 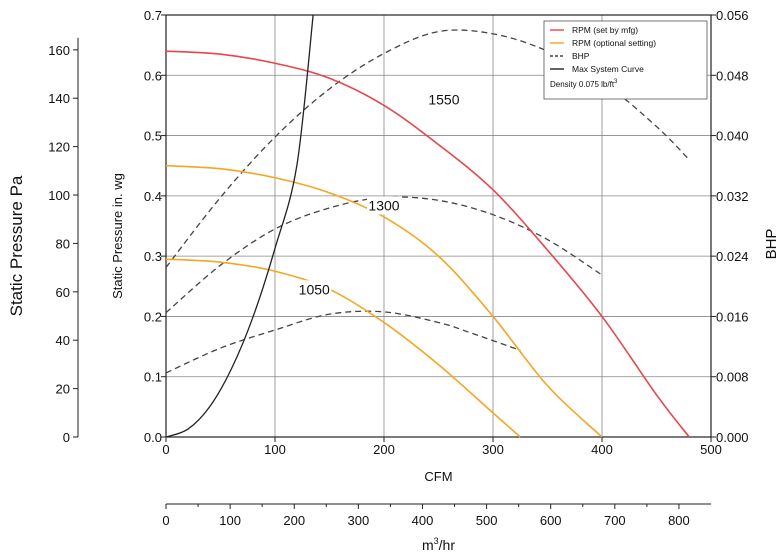 What do you see at coordinates (614, 43) in the screenshot?
I see `legend-label: RPM (optional setting)` at bounding box center [614, 43].